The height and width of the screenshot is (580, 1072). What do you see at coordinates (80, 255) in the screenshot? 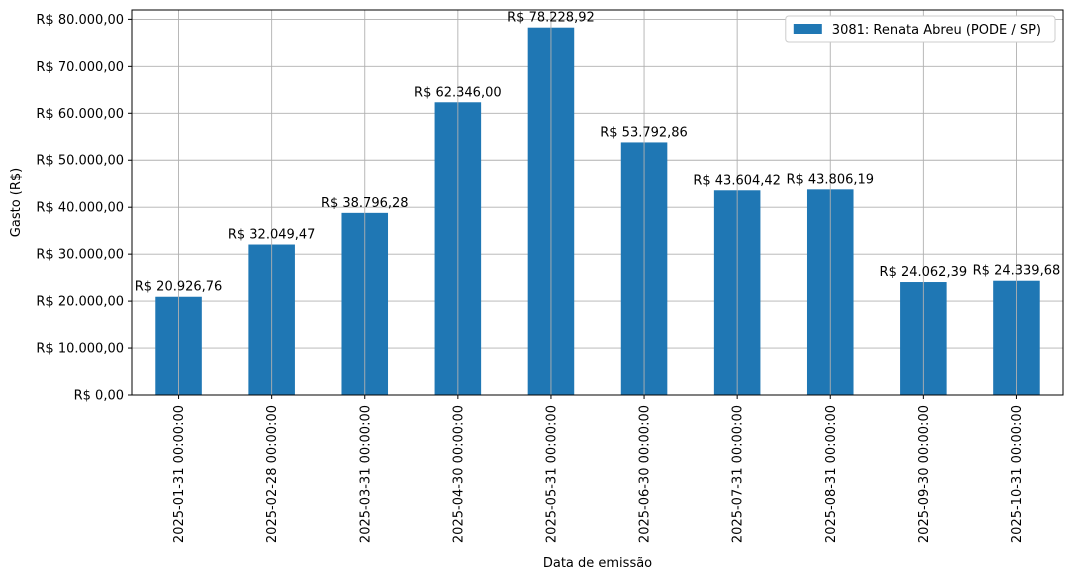
I see `y-tick-label: R$ 30.000,00` at bounding box center [80, 255].